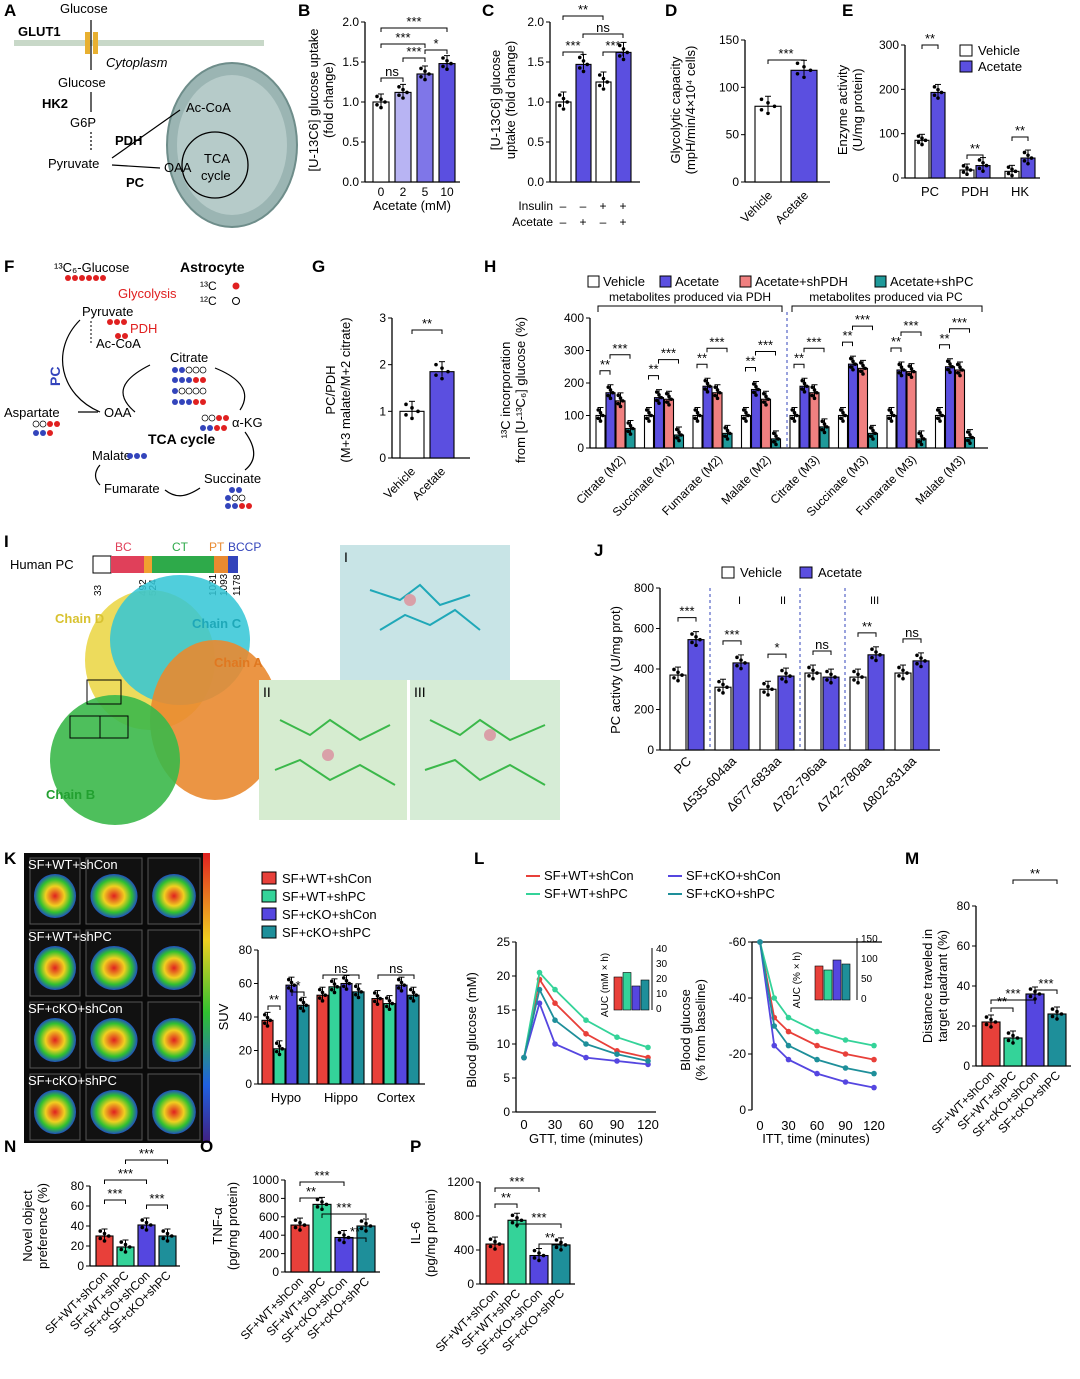 The height and width of the screenshot is (1379, 1080). I want to click on b-xtick: 10, so click(447, 192).